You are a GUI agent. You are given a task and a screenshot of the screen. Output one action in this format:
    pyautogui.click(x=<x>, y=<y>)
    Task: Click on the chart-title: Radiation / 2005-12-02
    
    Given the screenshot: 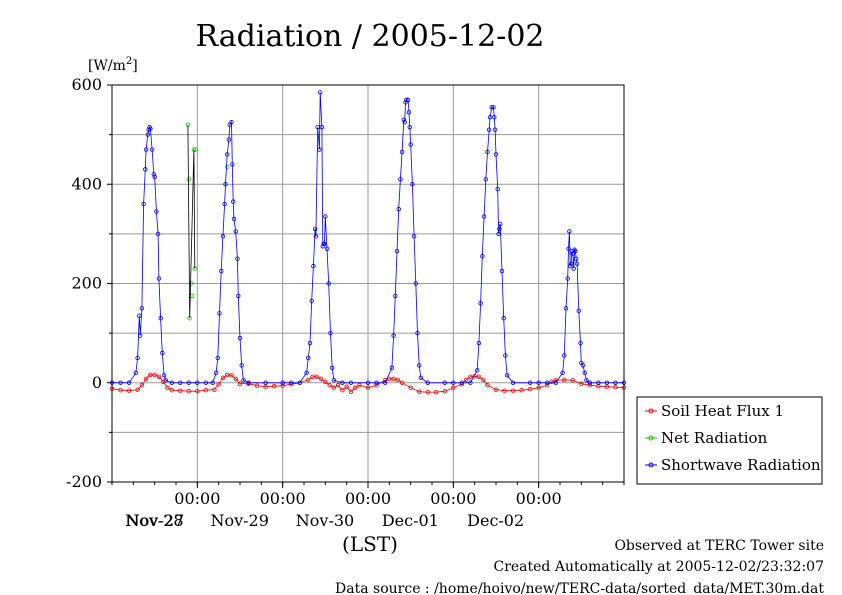 What is the action you would take?
    pyautogui.click(x=369, y=36)
    